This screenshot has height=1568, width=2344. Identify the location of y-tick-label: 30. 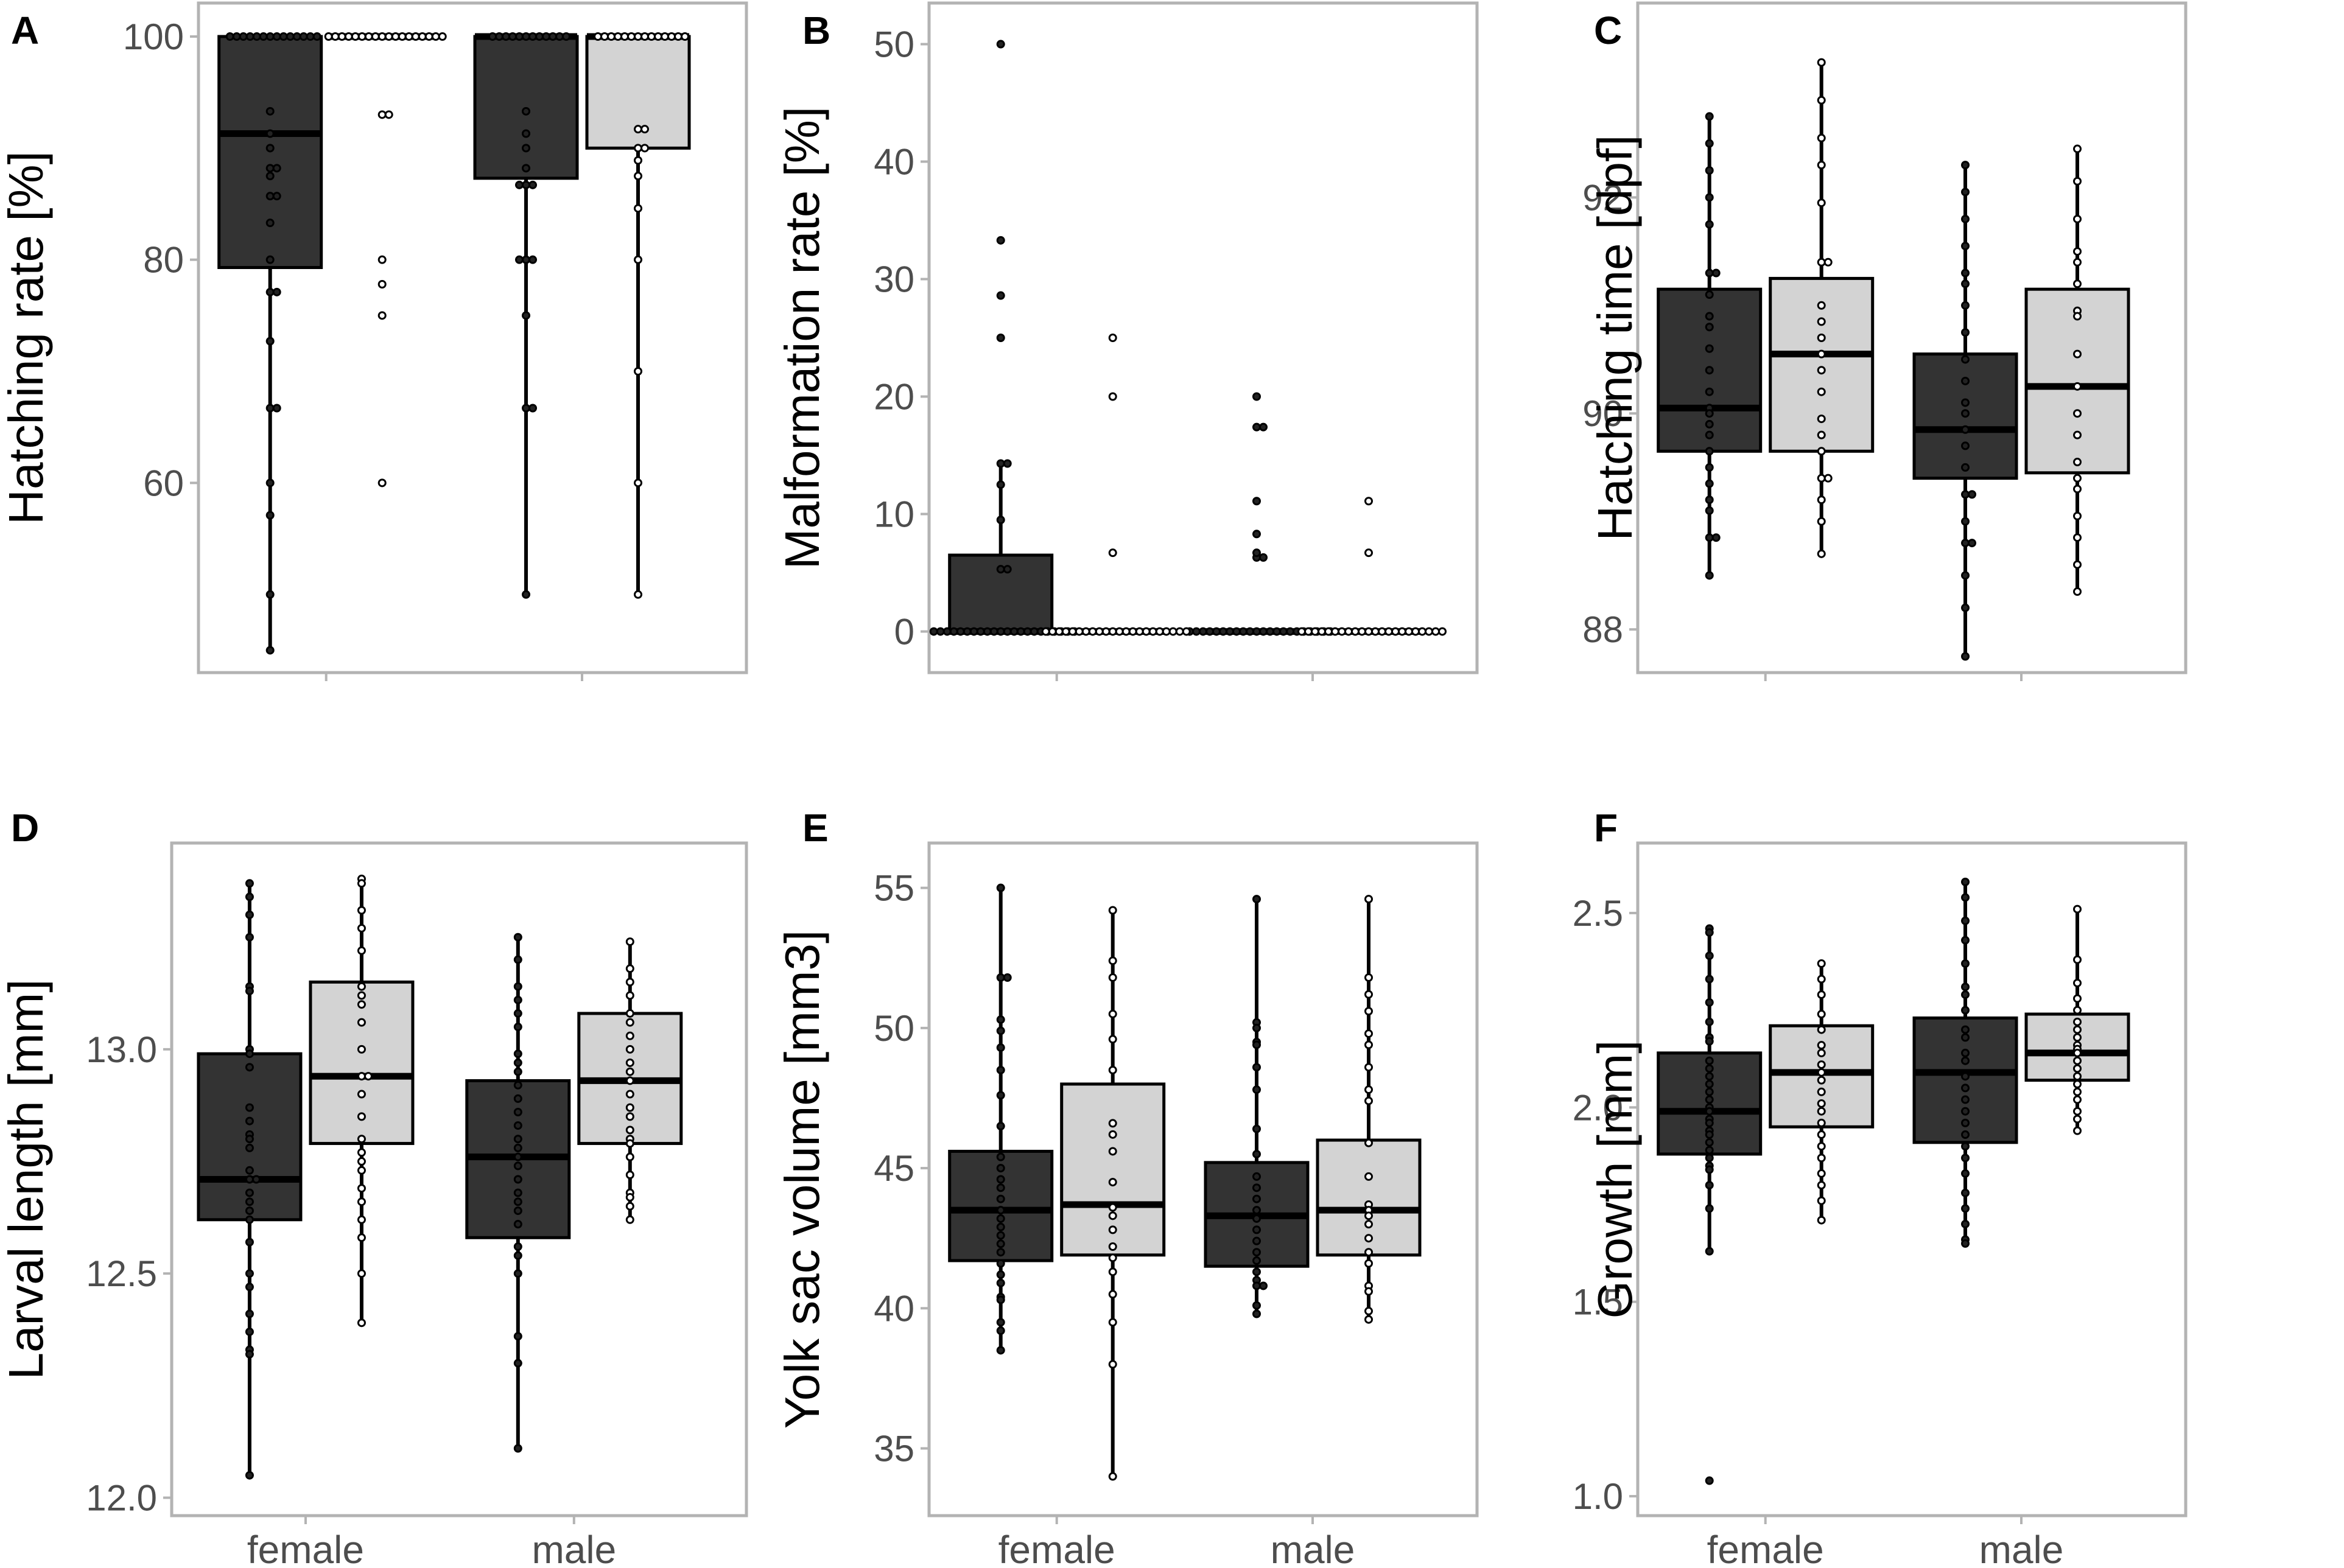
(894, 279).